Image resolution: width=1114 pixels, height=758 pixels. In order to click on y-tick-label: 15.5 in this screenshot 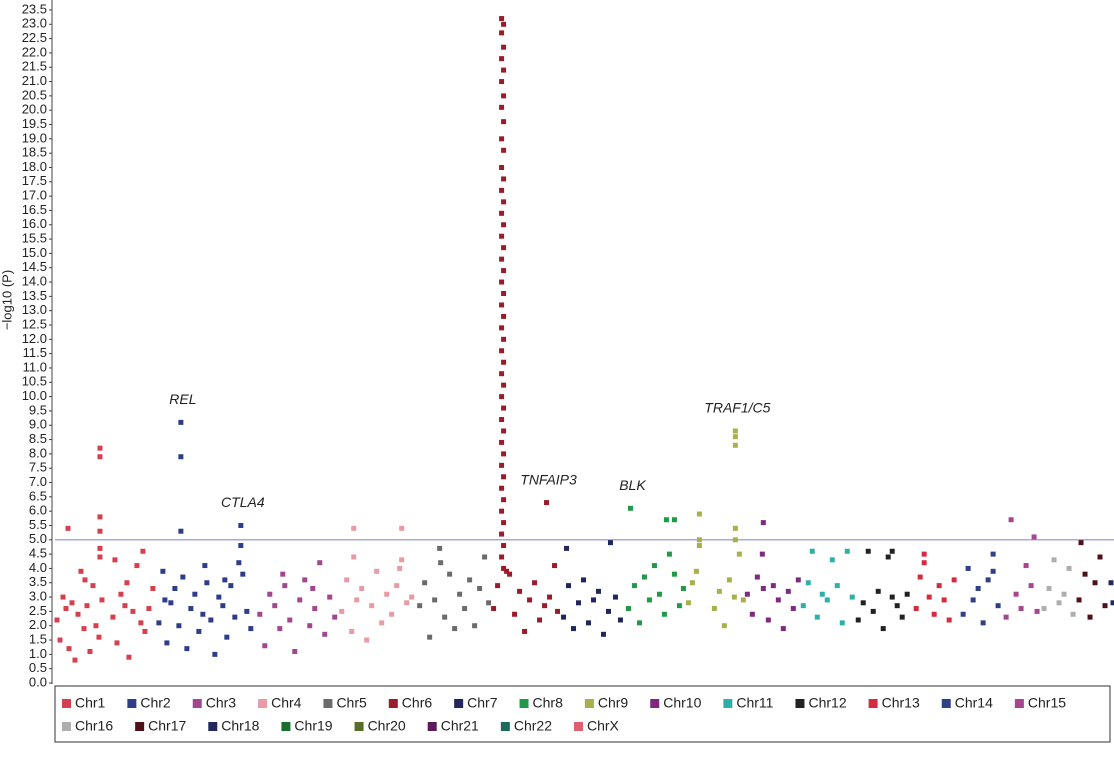, I will do `click(34, 238)`.